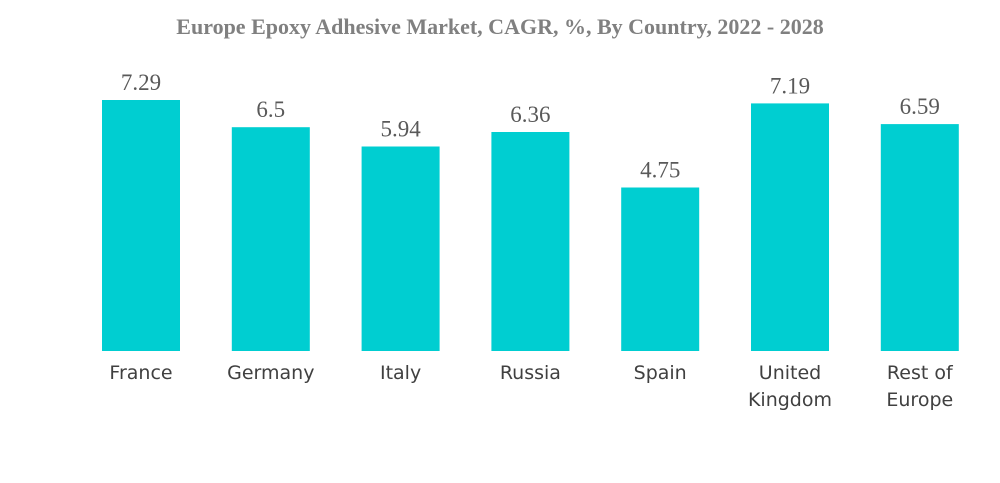  Describe the element at coordinates (530, 373) in the screenshot. I see `x-tick-label: Russia` at that location.